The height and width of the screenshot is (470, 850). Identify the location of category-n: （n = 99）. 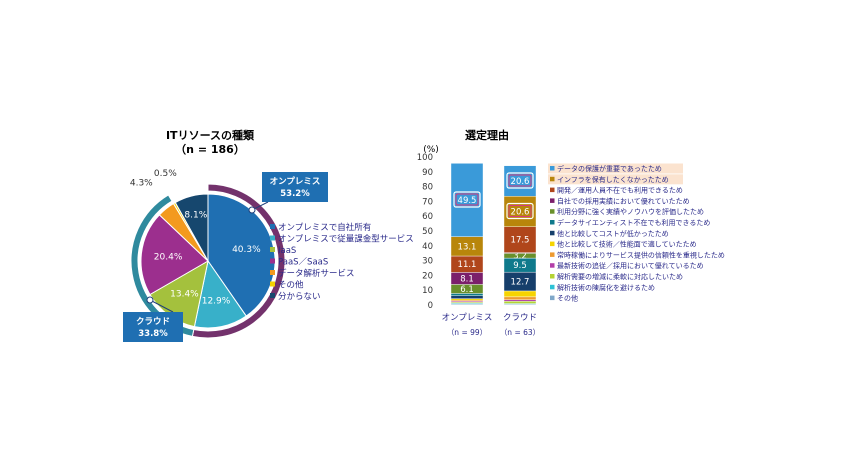
(467, 332).